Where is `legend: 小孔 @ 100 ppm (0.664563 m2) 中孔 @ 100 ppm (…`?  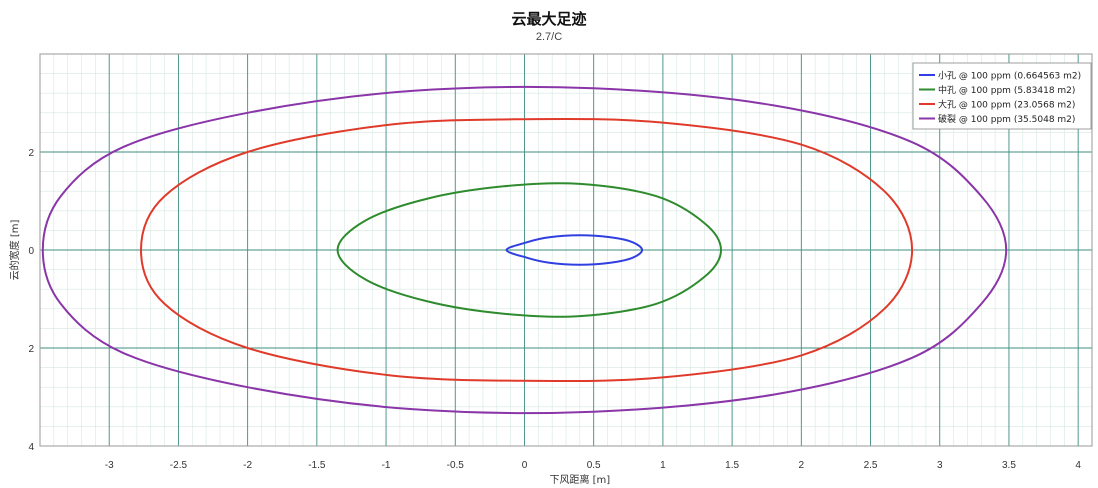
legend: 小孔 @ 100 ppm (0.664563 m2) 中孔 @ 100 ppm (… is located at coordinates (1002, 96).